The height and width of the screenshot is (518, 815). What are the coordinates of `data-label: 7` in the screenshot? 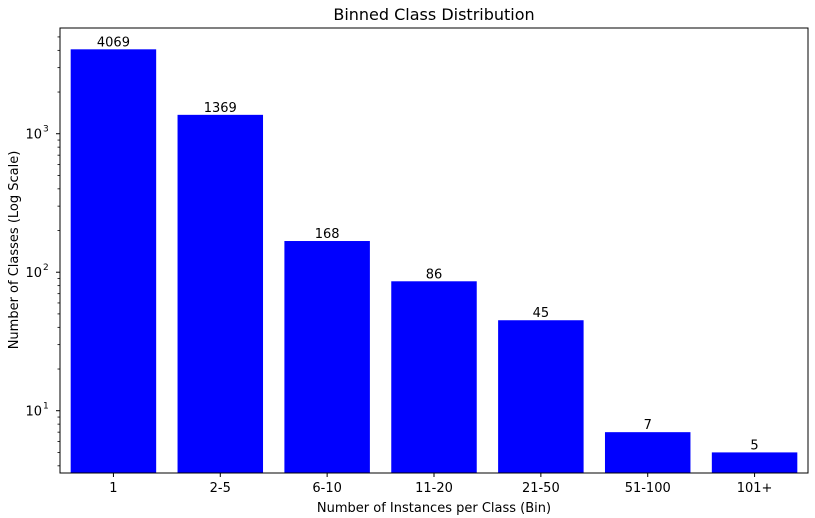 It's located at (648, 425).